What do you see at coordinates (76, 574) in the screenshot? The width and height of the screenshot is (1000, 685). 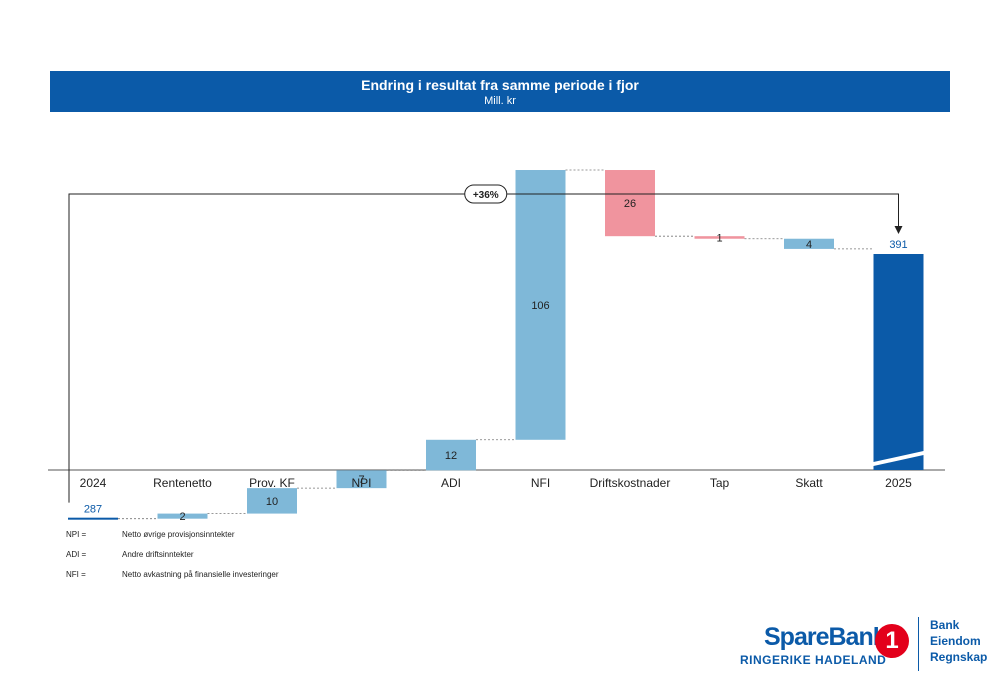 I see `legend-abbr: NFI =` at bounding box center [76, 574].